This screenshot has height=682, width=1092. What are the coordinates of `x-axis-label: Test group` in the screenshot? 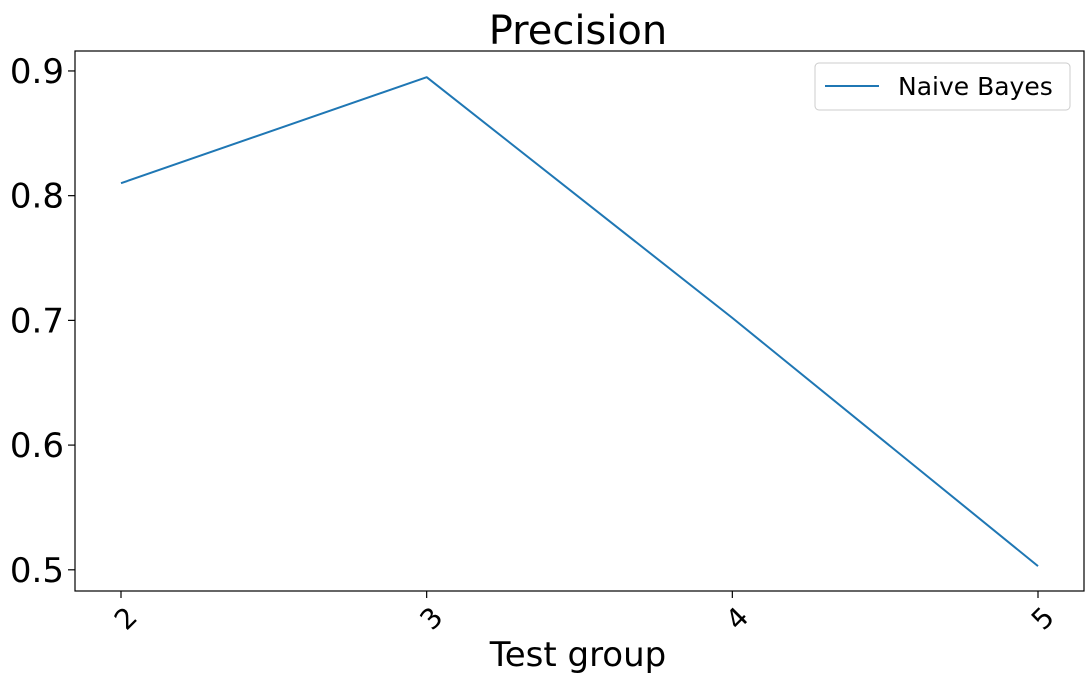 It's located at (578, 655).